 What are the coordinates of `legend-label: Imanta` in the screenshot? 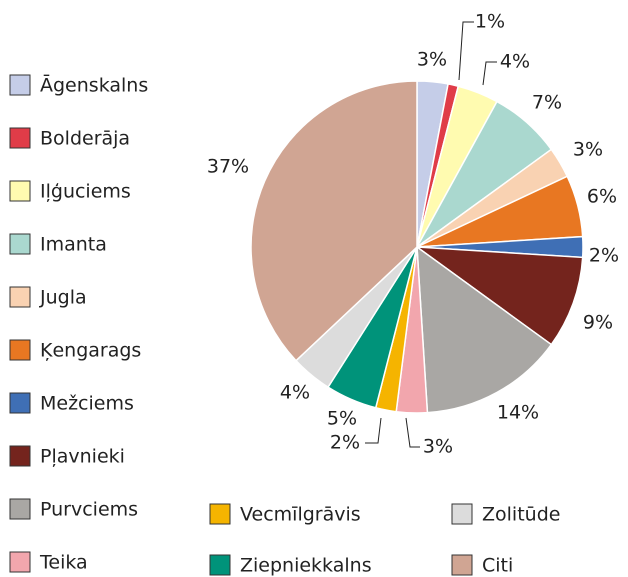 It's located at (73, 245).